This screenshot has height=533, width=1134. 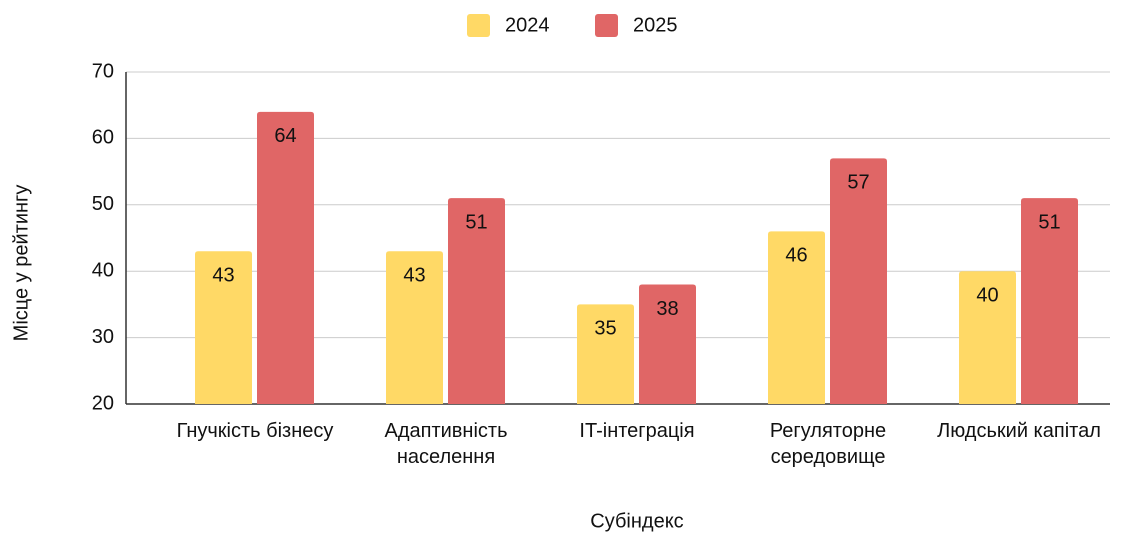 I want to click on y-tick-label: 70, so click(x=103, y=71).